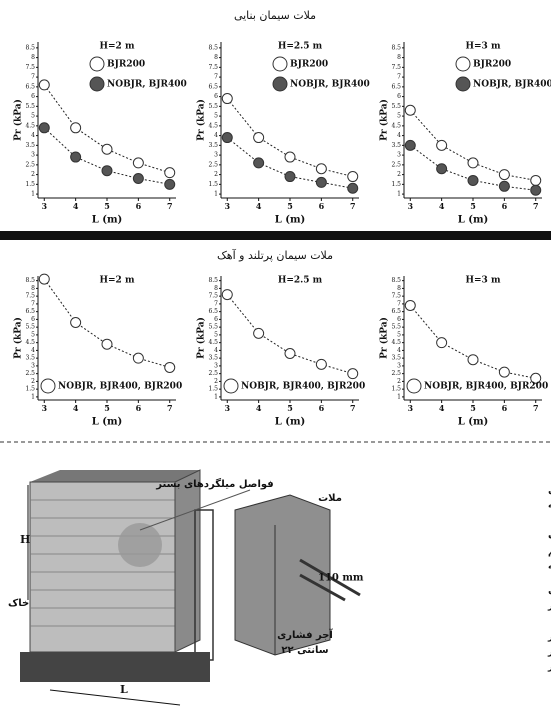  What do you see at coordinates (216, 96) in the screenshot?
I see `y-tick-label: 6` at bounding box center [216, 96].